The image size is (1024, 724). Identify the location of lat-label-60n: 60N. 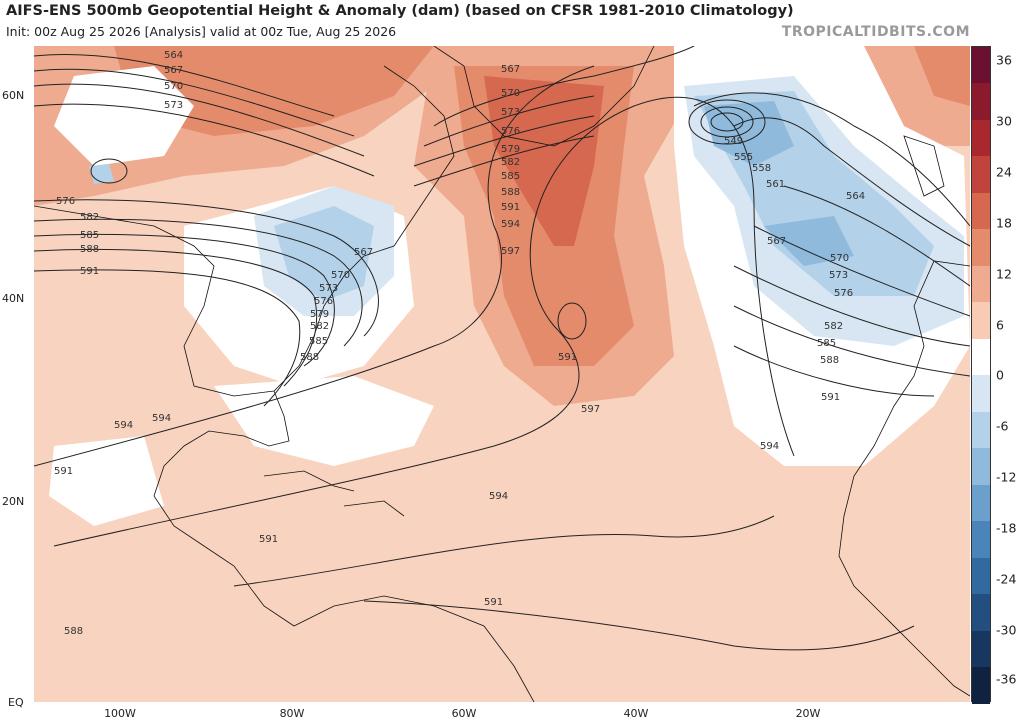
(13, 95).